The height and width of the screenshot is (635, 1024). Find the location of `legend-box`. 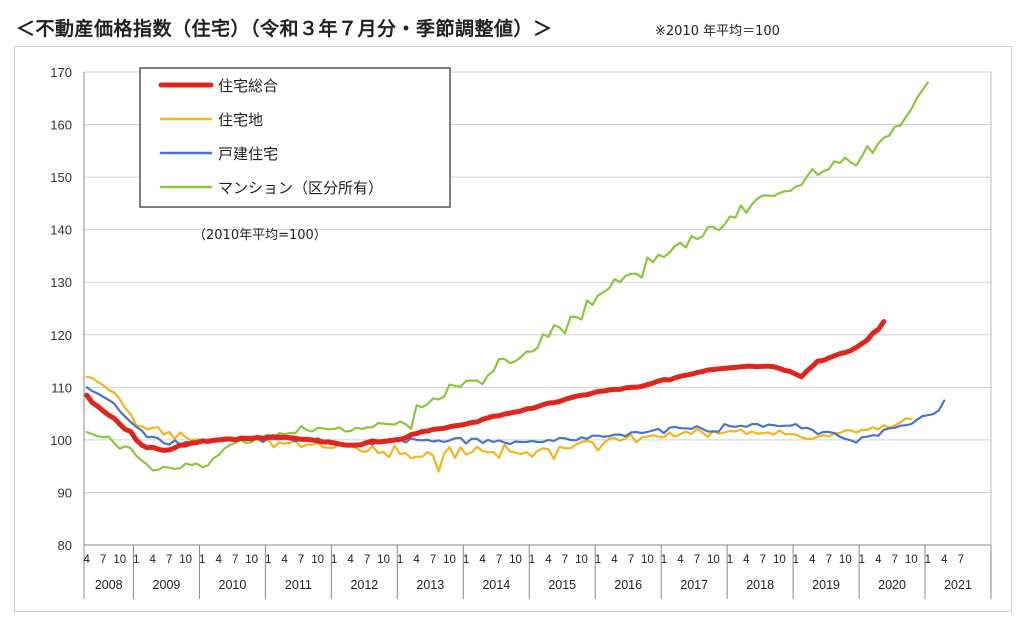

legend-box is located at coordinates (295, 137).